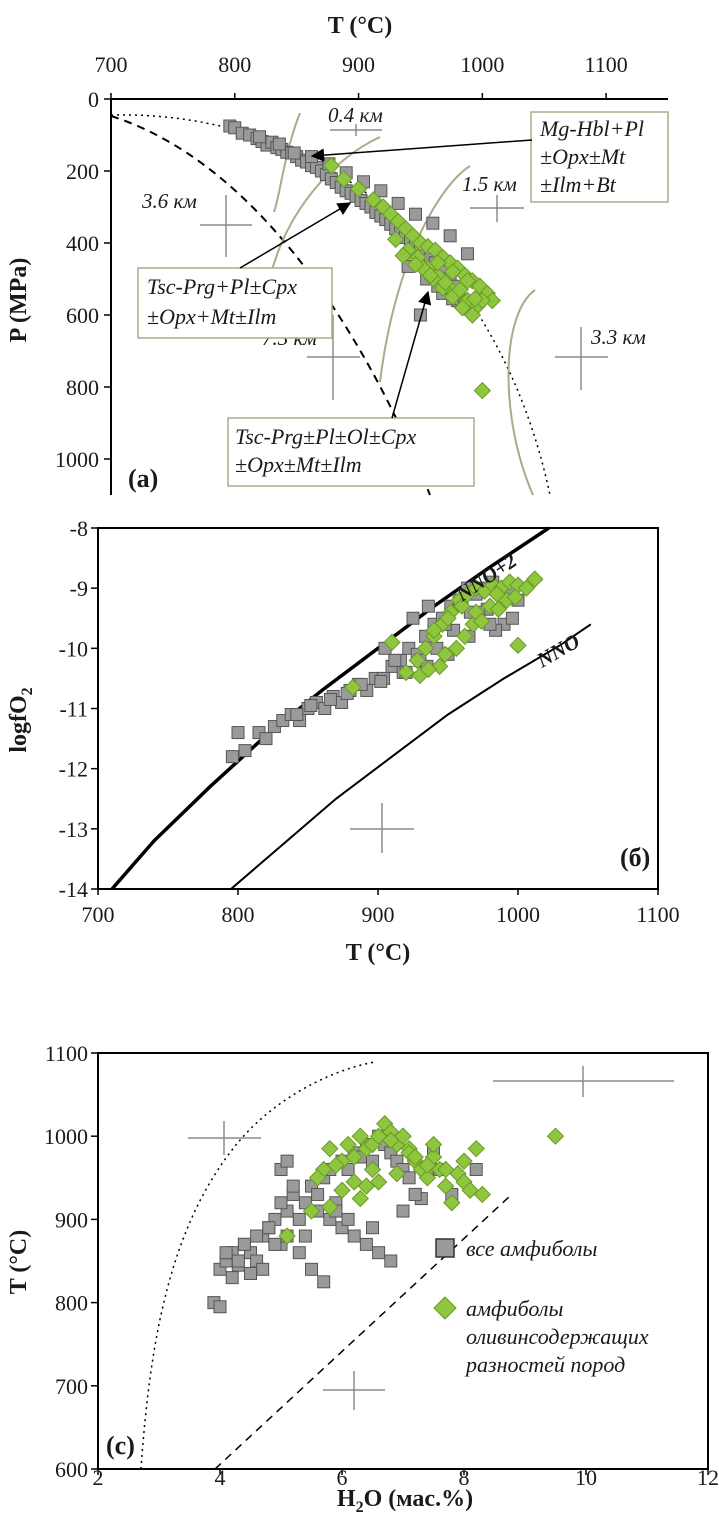  What do you see at coordinates (421, 150) in the screenshot?
I see `arrow-mg-hbl` at bounding box center [421, 150].